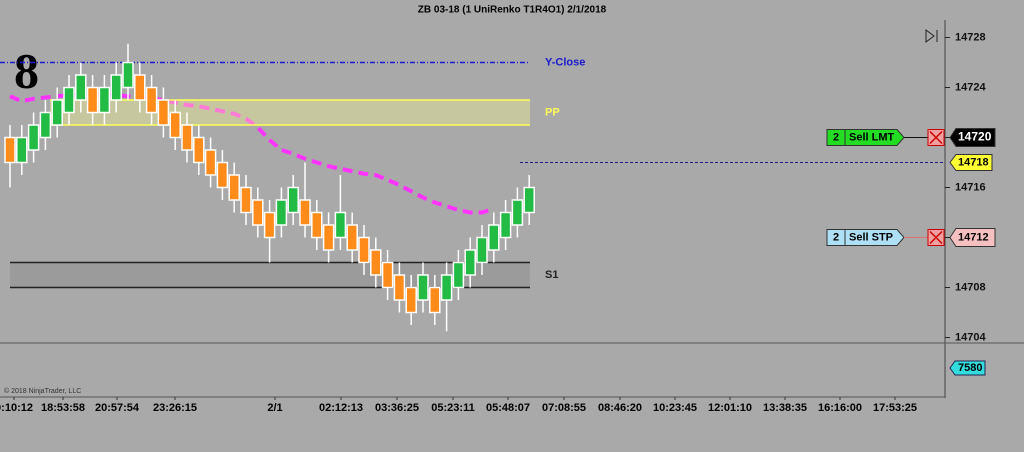 The height and width of the screenshot is (452, 1024). I want to click on level-band, so click(290, 112).